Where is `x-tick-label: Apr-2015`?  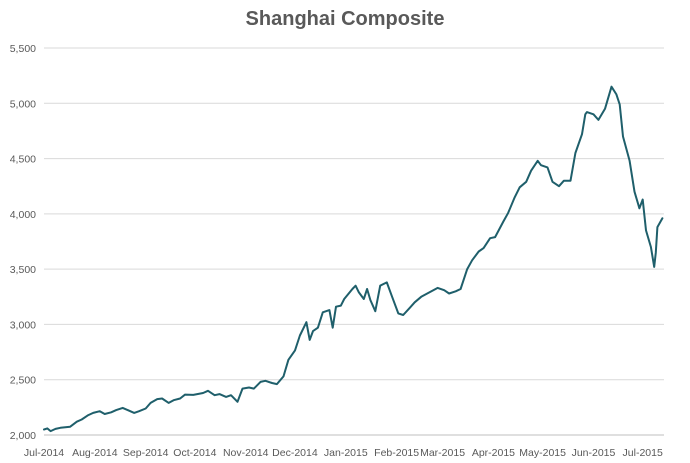 x-tick-label: Apr-2015 is located at coordinates (493, 453).